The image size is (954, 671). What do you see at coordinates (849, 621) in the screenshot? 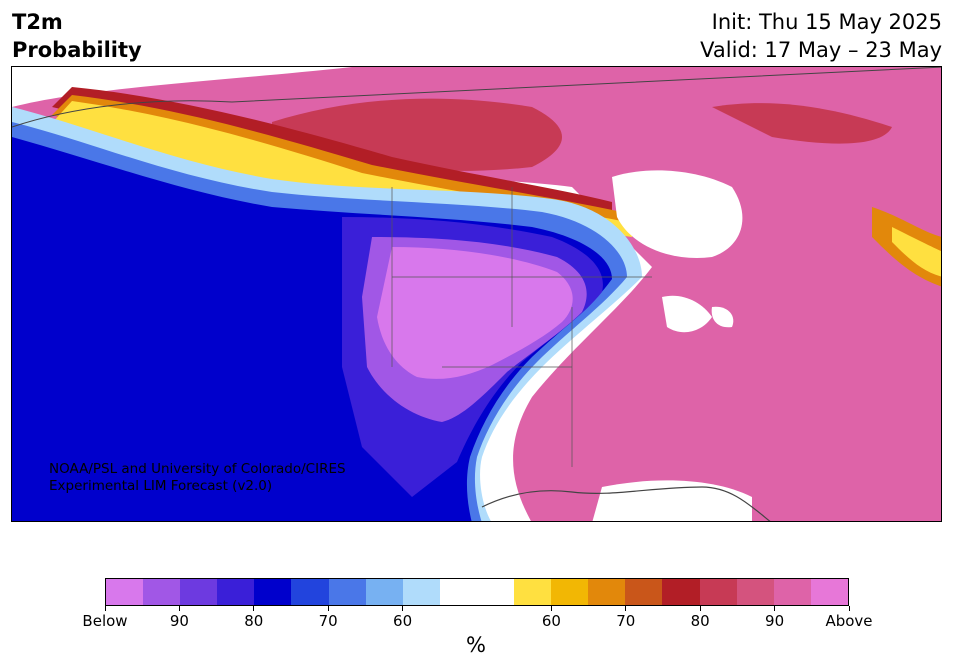
I see `colorbar-tick-label: Above` at bounding box center [849, 621].